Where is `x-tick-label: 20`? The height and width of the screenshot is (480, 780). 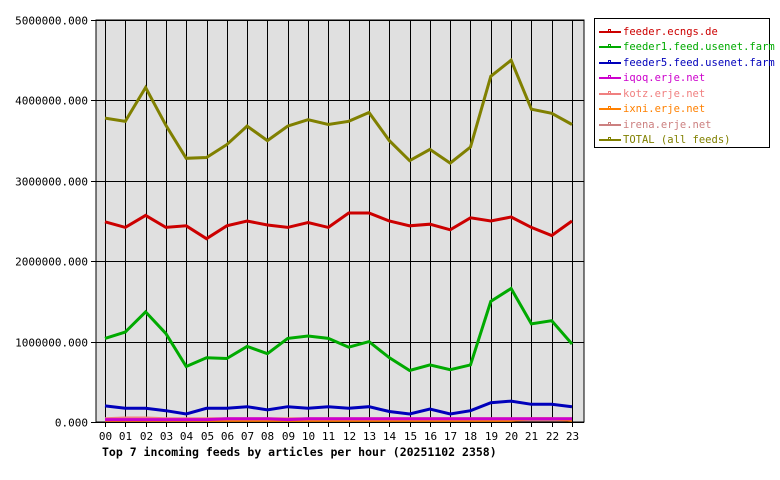
x-tick-label: 20 is located at coordinates (511, 436).